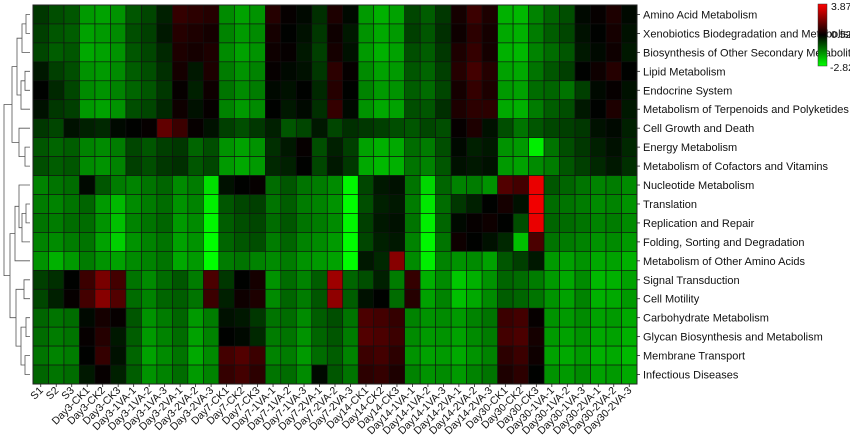  What do you see at coordinates (694, 357) in the screenshot?
I see `row-label: Membrane Transport` at bounding box center [694, 357].